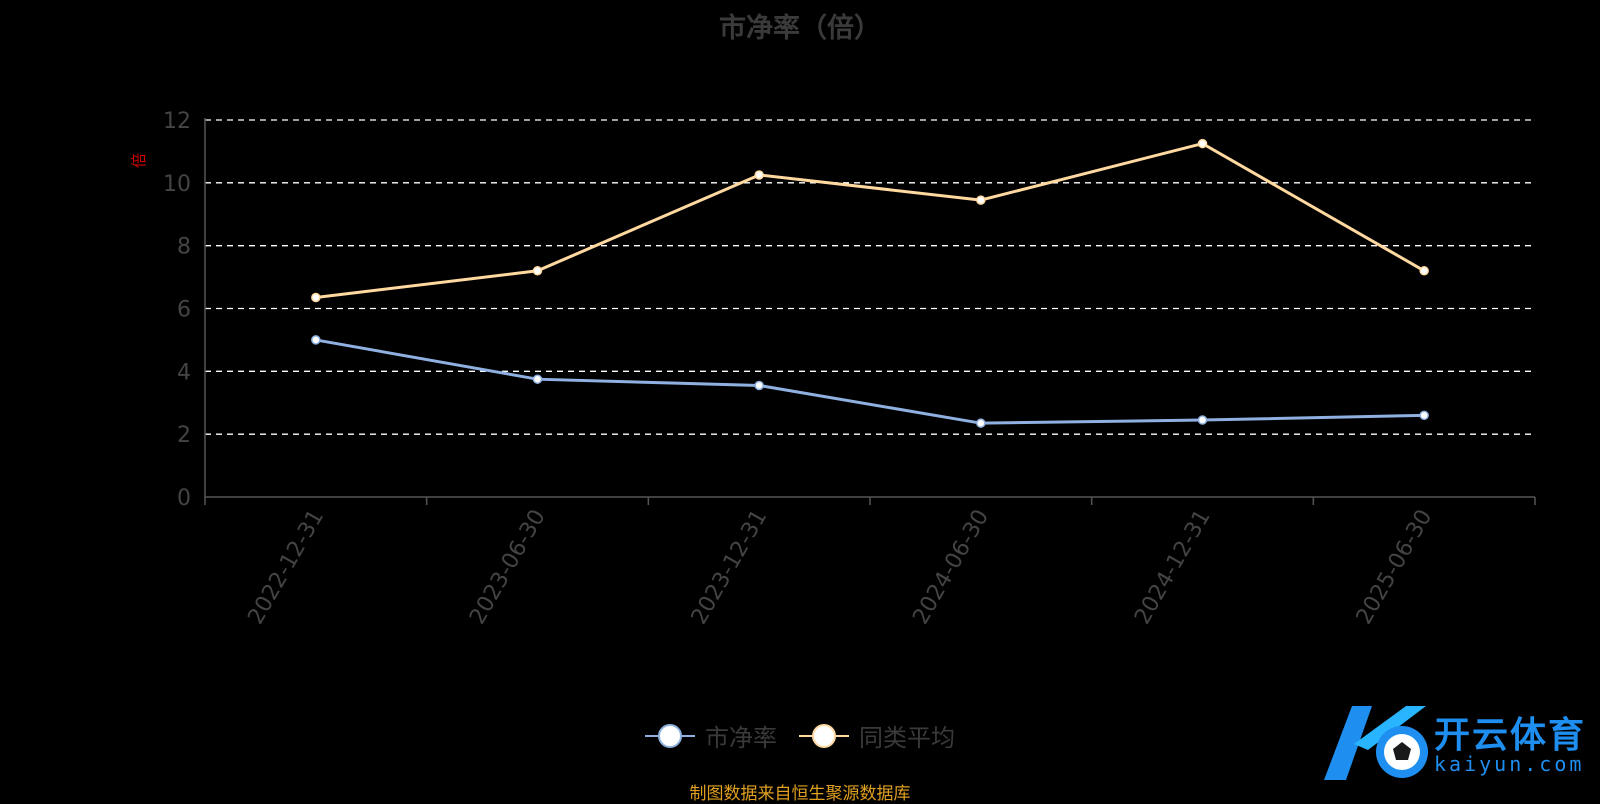 The height and width of the screenshot is (804, 1600). What do you see at coordinates (184, 247) in the screenshot?
I see `y-tick-label-4: 8` at bounding box center [184, 247].